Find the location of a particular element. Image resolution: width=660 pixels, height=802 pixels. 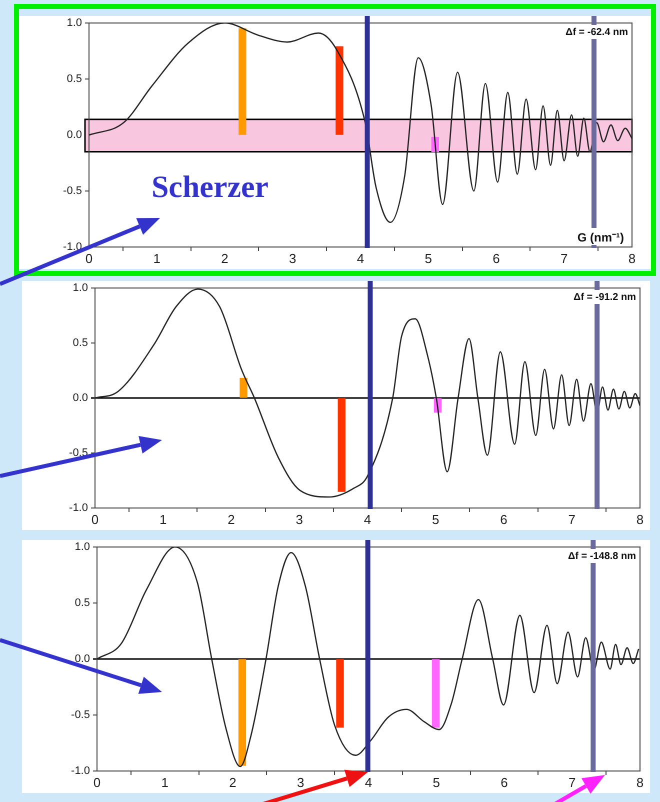

annotation: Δf = -62.4 nm is located at coordinates (597, 32).